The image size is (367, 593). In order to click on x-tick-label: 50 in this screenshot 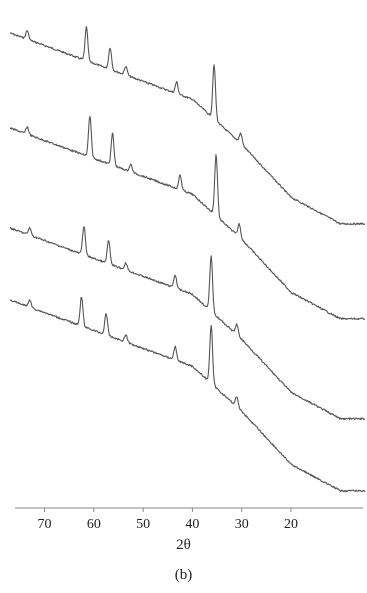, I will do `click(143, 524)`.